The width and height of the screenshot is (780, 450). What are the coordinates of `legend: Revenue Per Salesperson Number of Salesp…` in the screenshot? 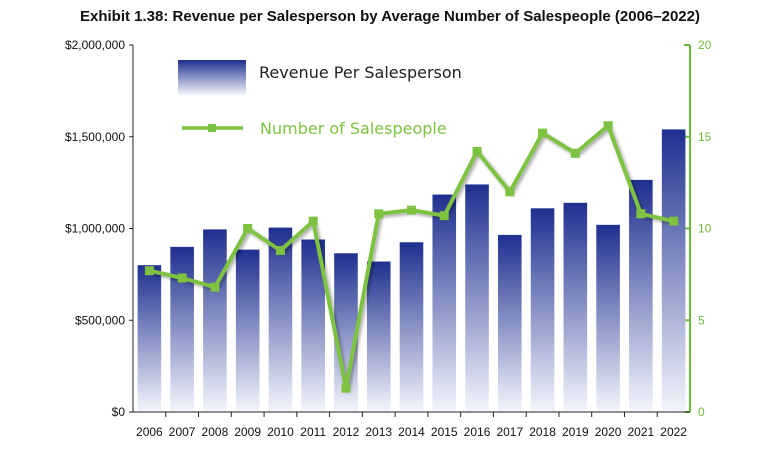 It's located at (320, 99).